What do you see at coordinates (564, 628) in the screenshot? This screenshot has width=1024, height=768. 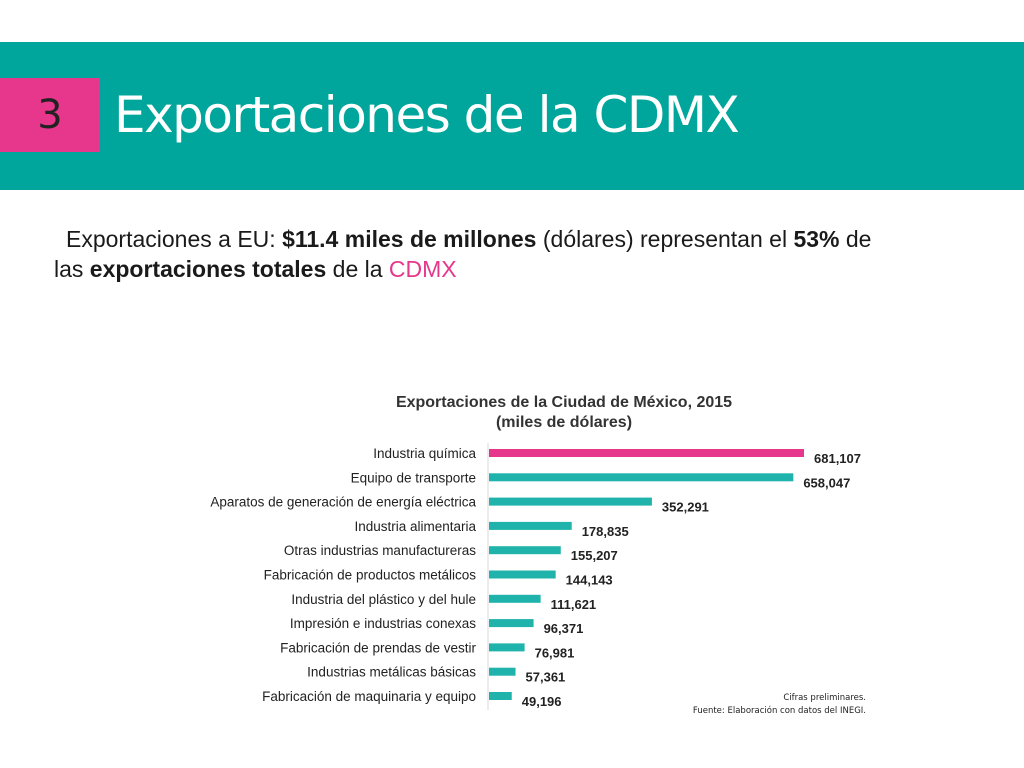 I see `value-label: 96,371` at bounding box center [564, 628].